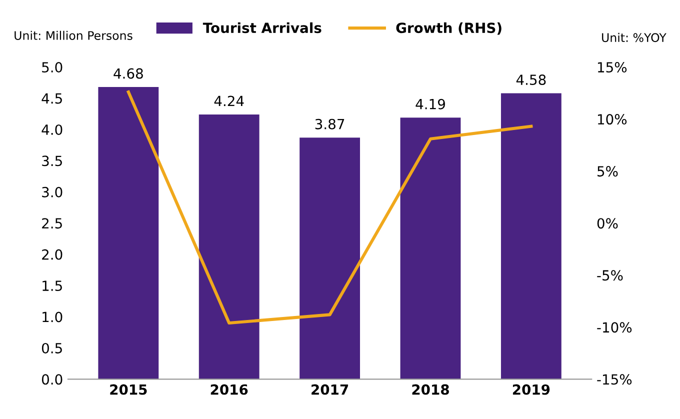 The image size is (680, 419). Describe the element at coordinates (52, 192) in the screenshot. I see `y-tick-label: 3.0` at that location.